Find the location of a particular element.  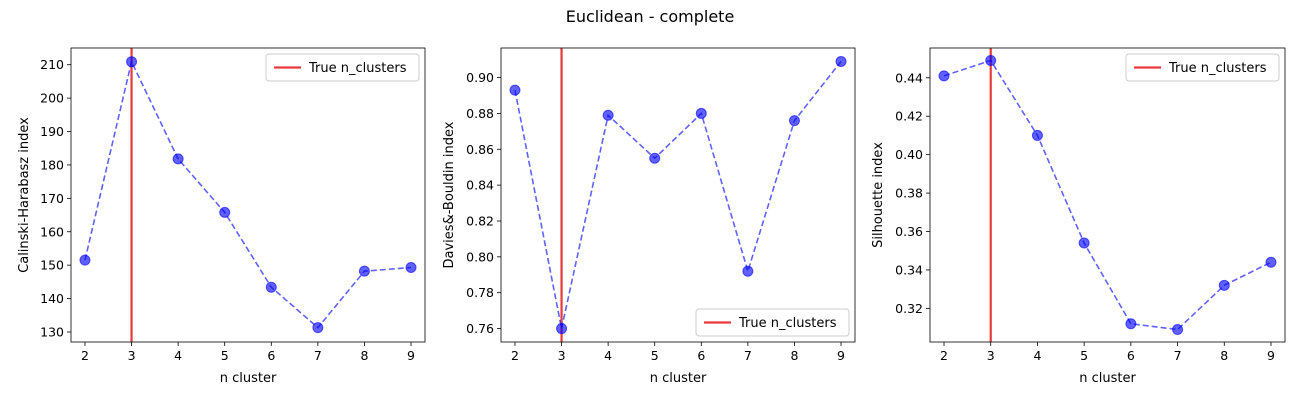

y-tick-label: 140 is located at coordinates (52, 298).